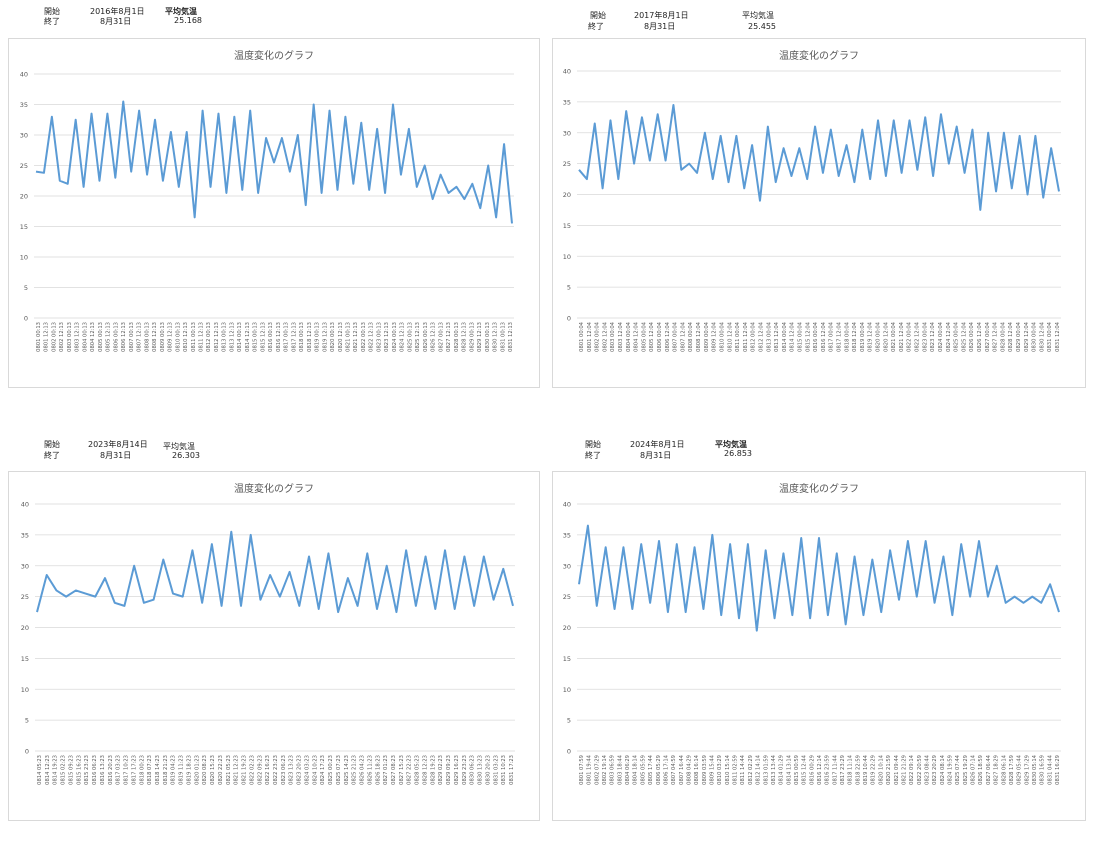 This screenshot has width=1100, height=842. I want to click on x-tick-label: 0804 00:04, so click(629, 336).